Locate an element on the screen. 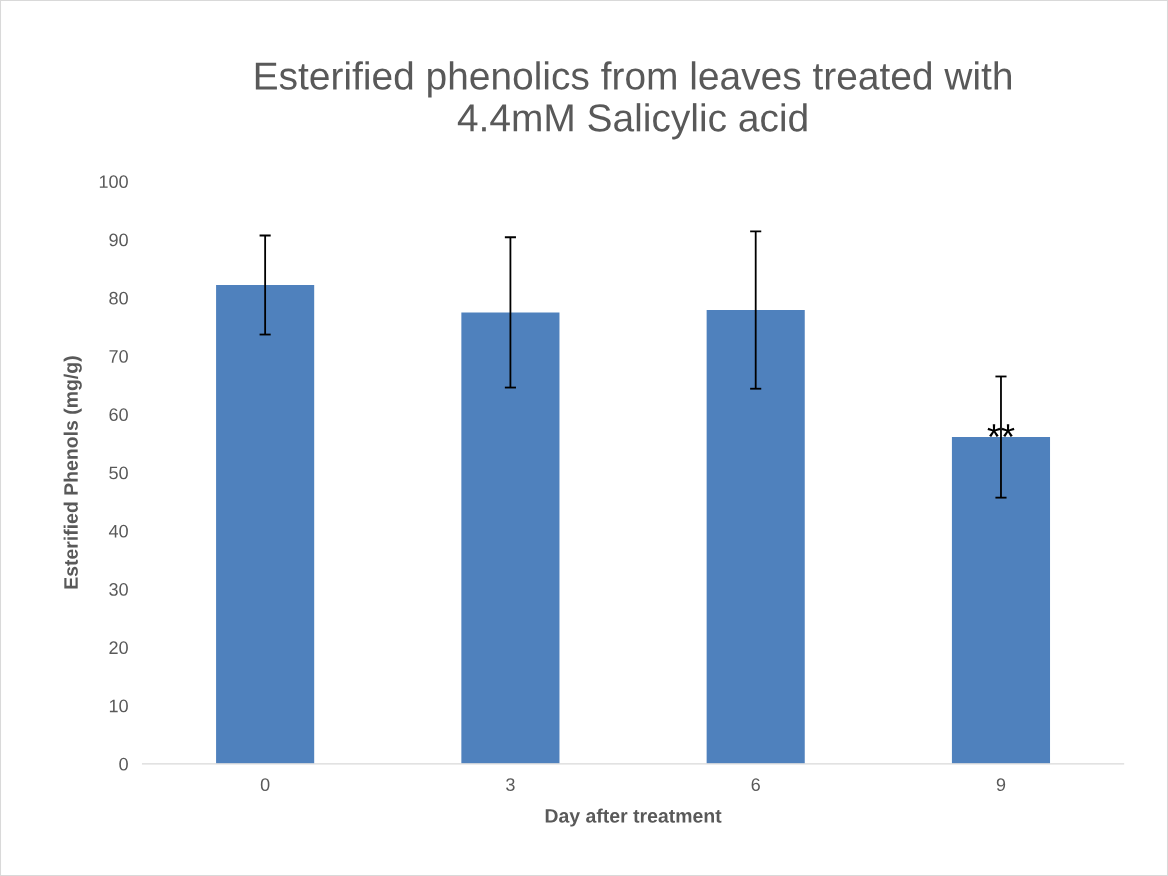 The image size is (1168, 876). x-tick-label: 3 is located at coordinates (510, 785).